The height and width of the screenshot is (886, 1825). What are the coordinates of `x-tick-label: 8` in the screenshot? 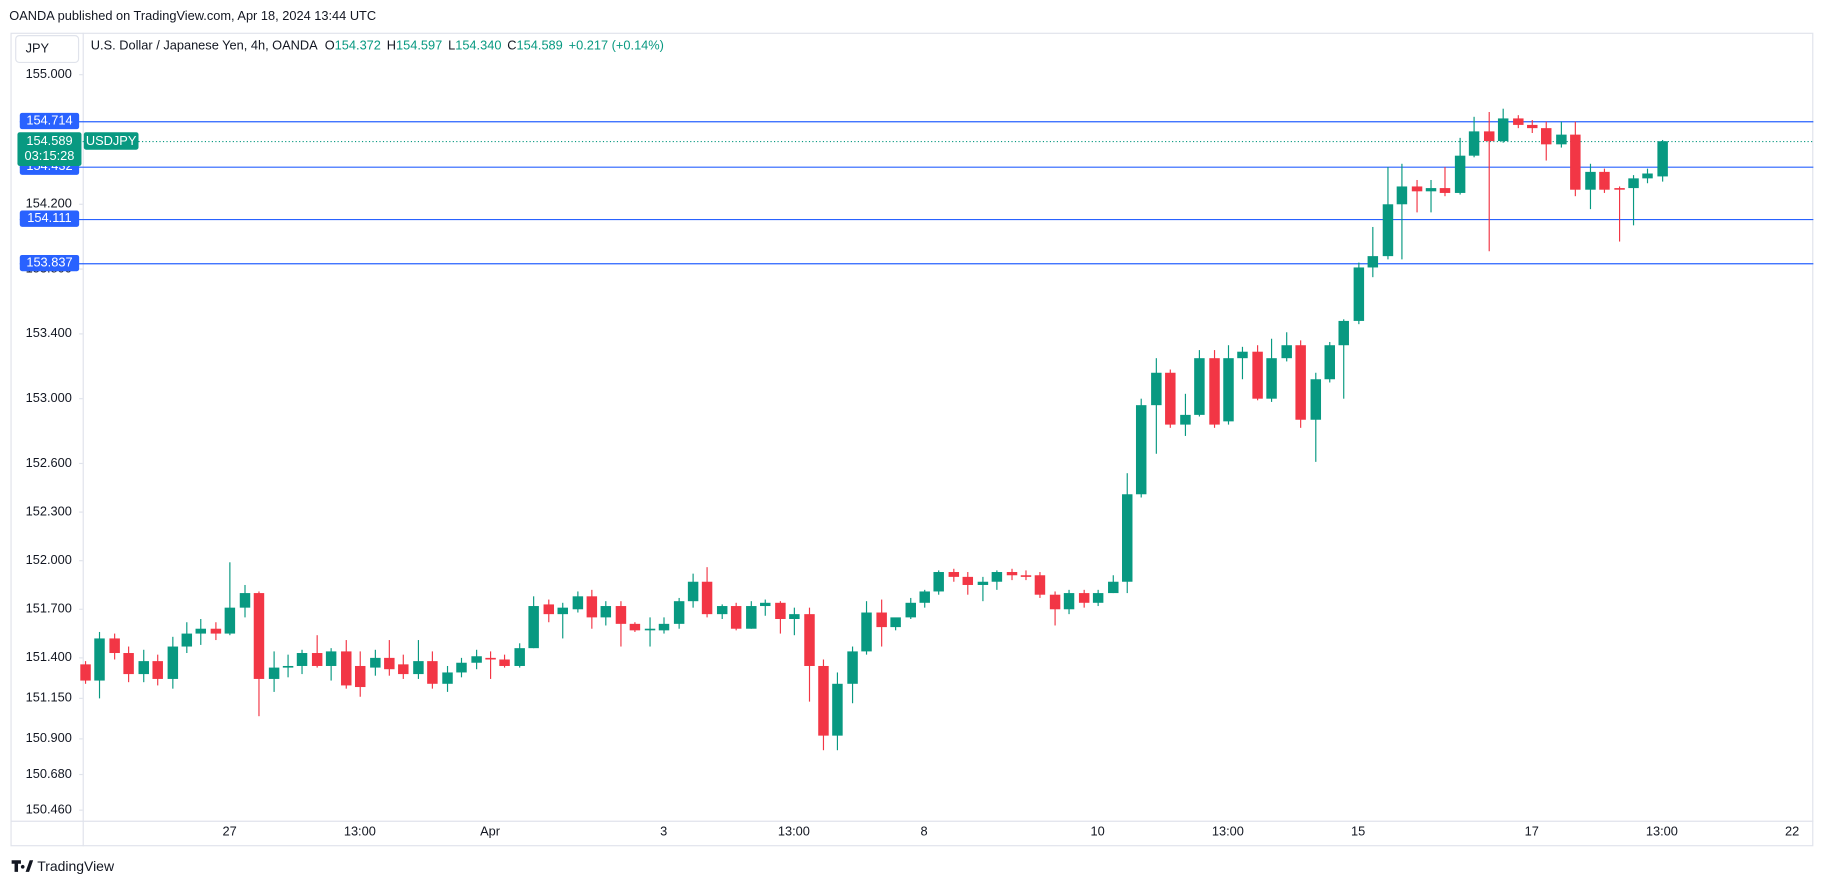 It's located at (924, 831).